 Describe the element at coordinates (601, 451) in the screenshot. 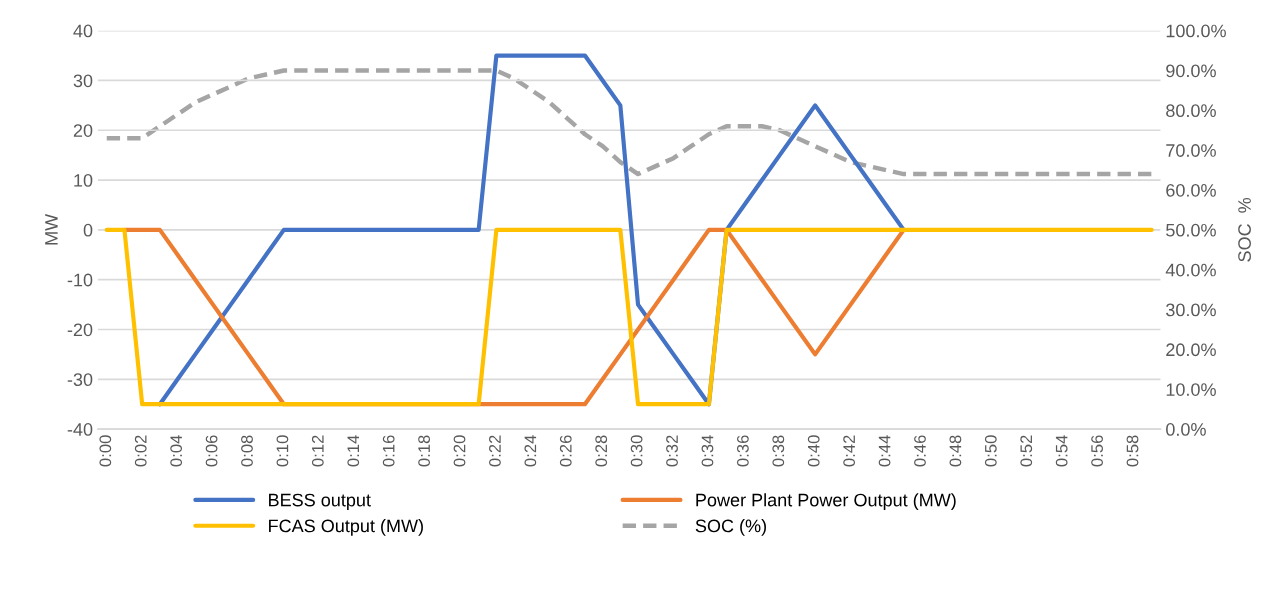

I see `x-tick-label: 0:28` at that location.